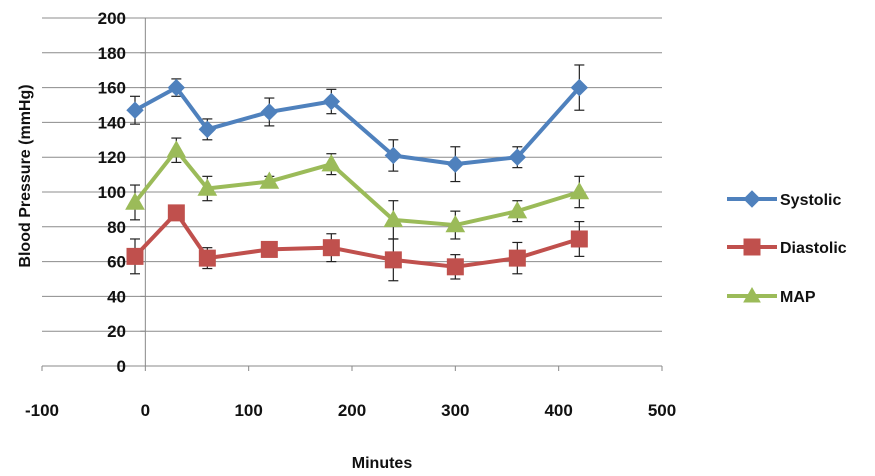 This screenshot has height=476, width=875. I want to click on legend-item-diastolic: Diastolic, so click(787, 247).